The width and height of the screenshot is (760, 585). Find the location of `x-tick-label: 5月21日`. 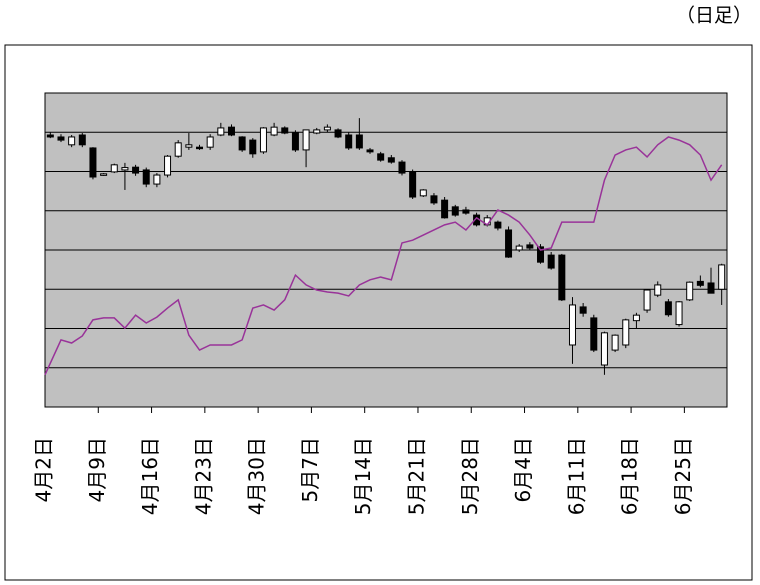

x-tick-label: 5月21日 is located at coordinates (416, 476).